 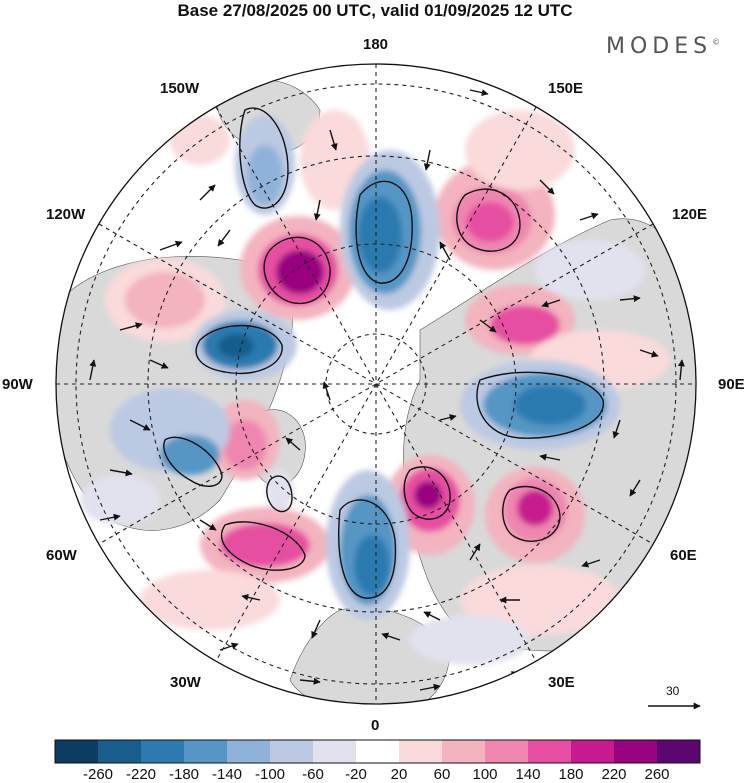 I want to click on colorbar-label: -180, so click(x=184, y=774).